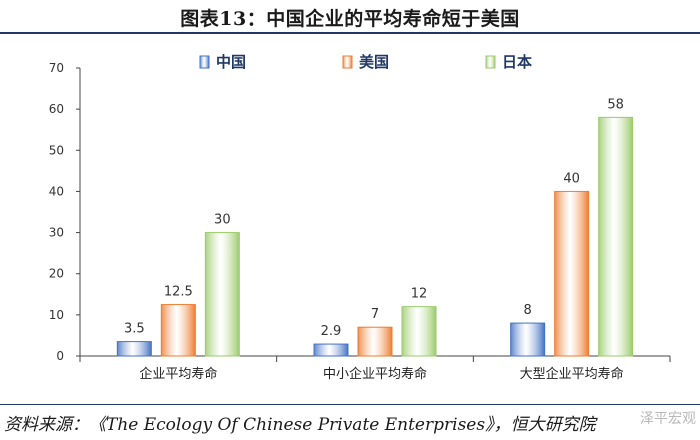 The width and height of the screenshot is (700, 440). Describe the element at coordinates (517, 62) in the screenshot. I see `legend-label: 日本` at that location.